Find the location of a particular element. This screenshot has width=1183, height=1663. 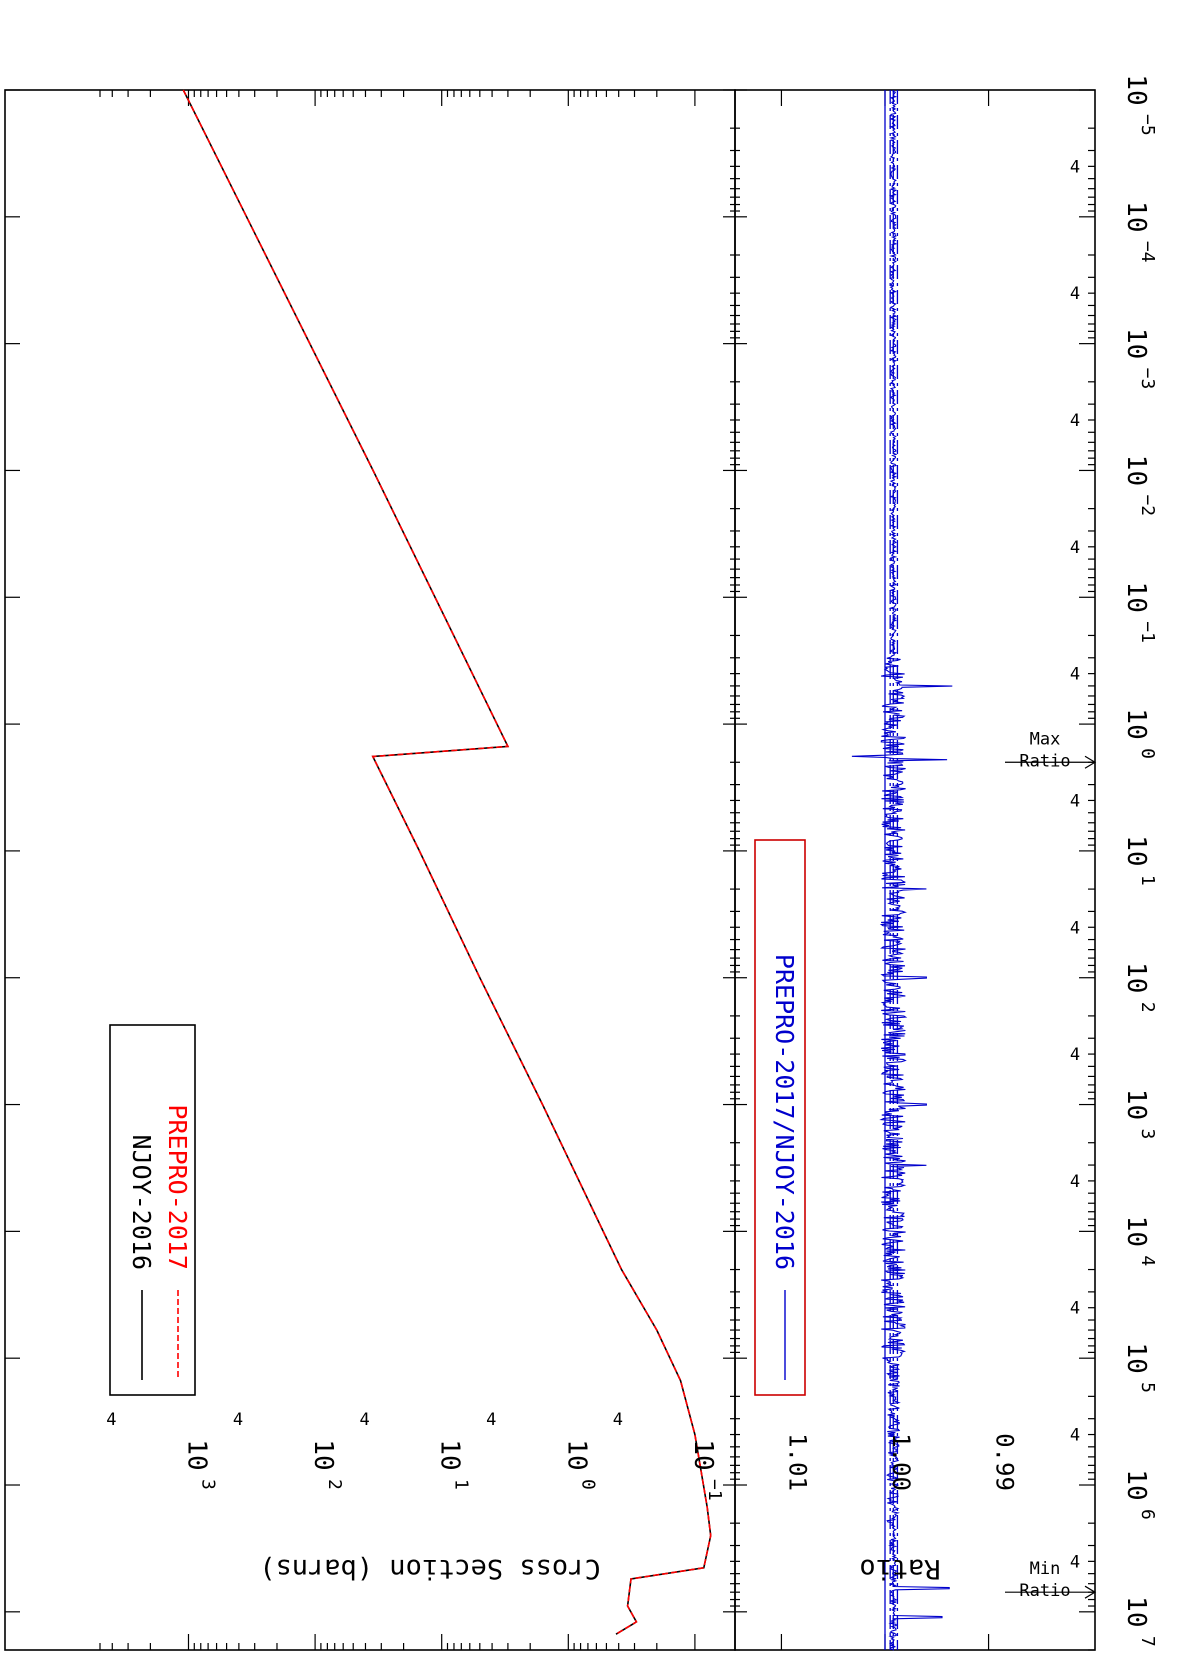

ratio-legend: PREPRO-2017/NJOY-2016 is located at coordinates (780, 1117).